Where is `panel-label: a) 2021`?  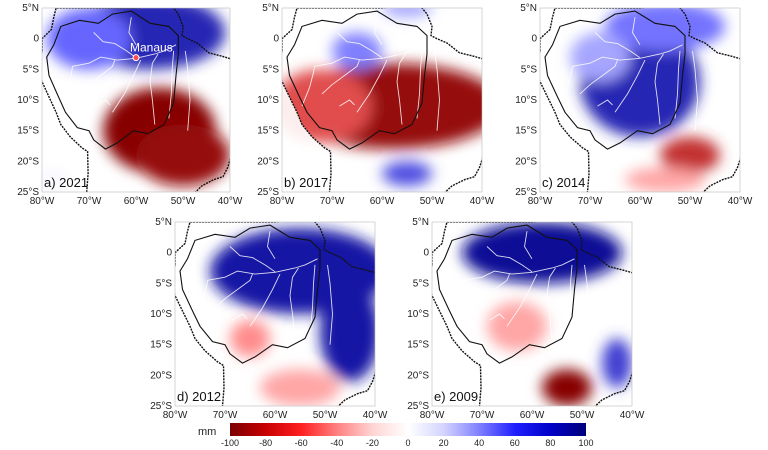
panel-label: a) 2021 is located at coordinates (66, 182).